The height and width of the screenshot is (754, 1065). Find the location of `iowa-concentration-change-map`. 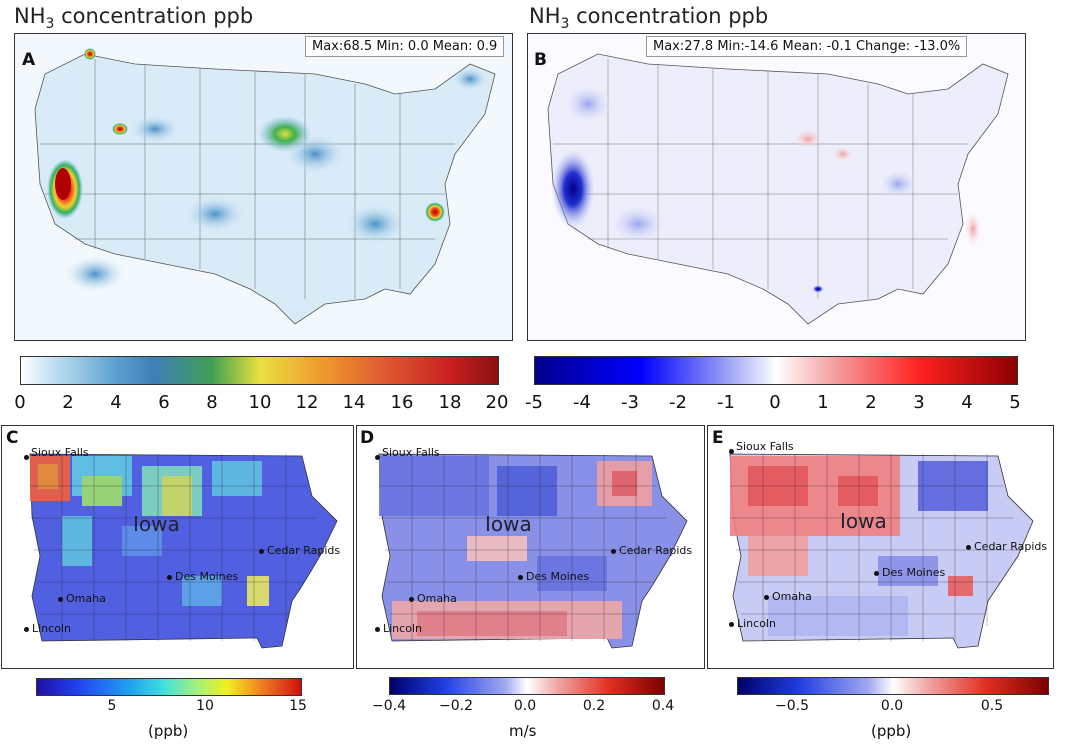

iowa-concentration-change-map is located at coordinates (880, 547).